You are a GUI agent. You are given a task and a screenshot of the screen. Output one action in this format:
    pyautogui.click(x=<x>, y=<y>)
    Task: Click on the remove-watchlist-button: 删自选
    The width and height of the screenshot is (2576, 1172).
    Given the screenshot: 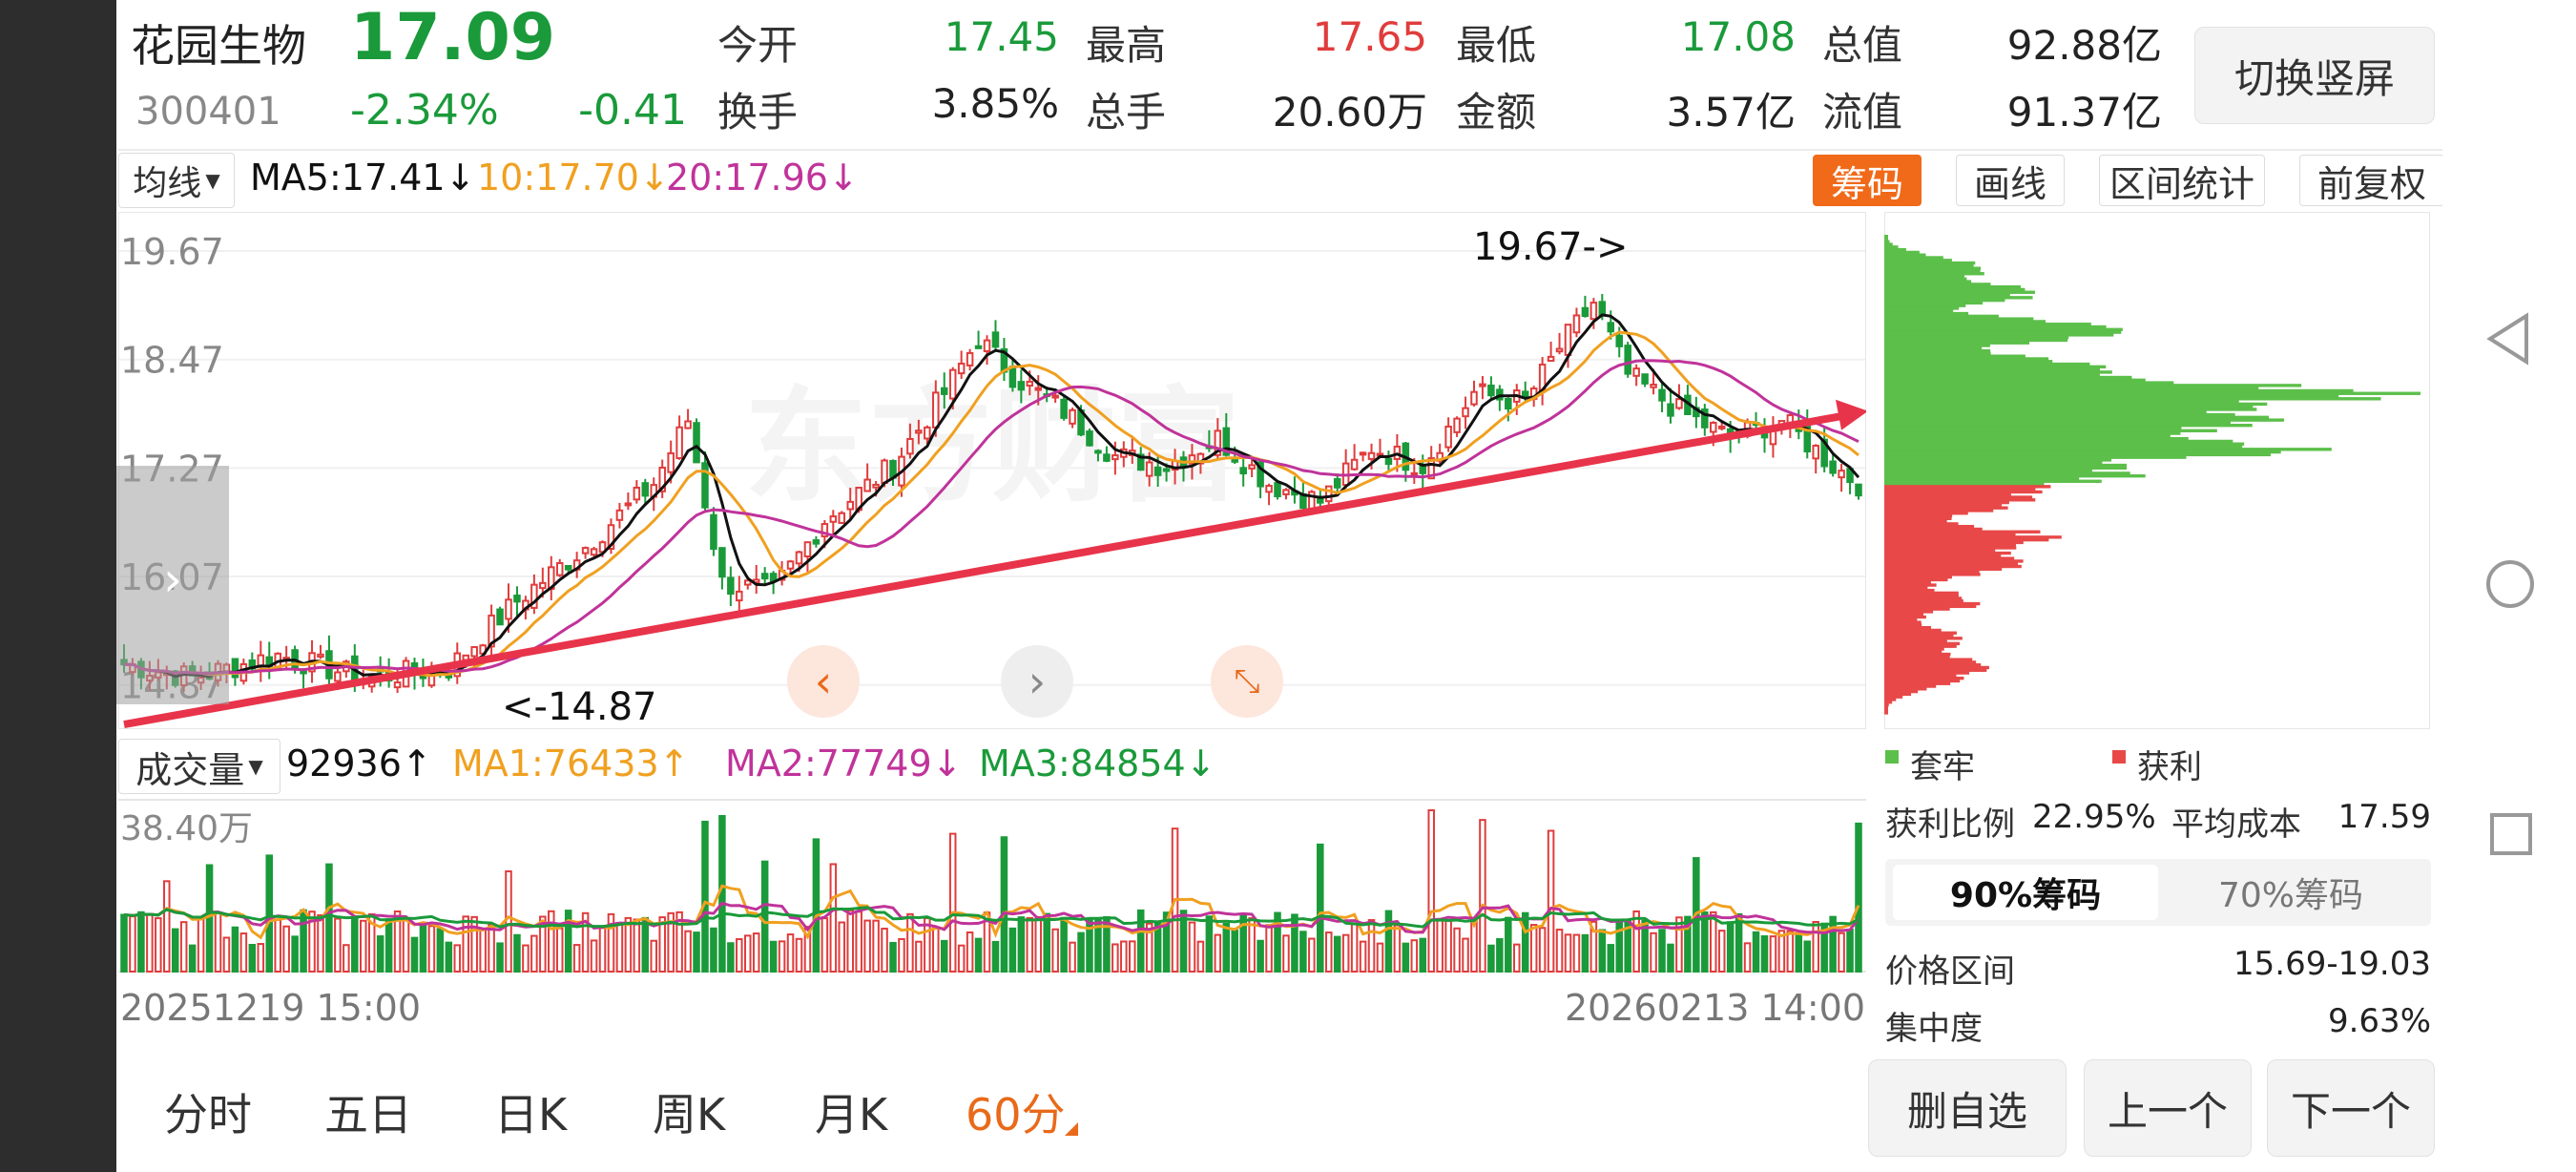 What is the action you would take?
    pyautogui.click(x=1967, y=1108)
    